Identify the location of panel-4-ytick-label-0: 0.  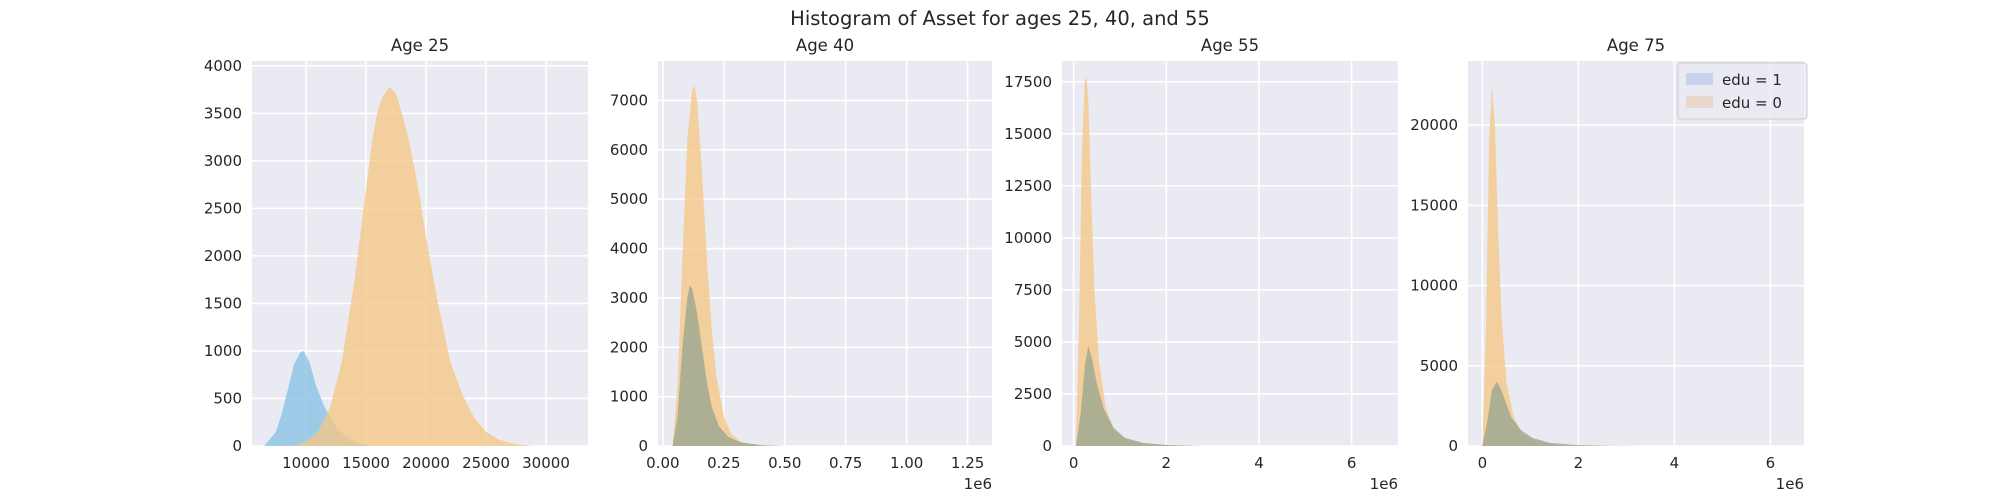
(1453, 446).